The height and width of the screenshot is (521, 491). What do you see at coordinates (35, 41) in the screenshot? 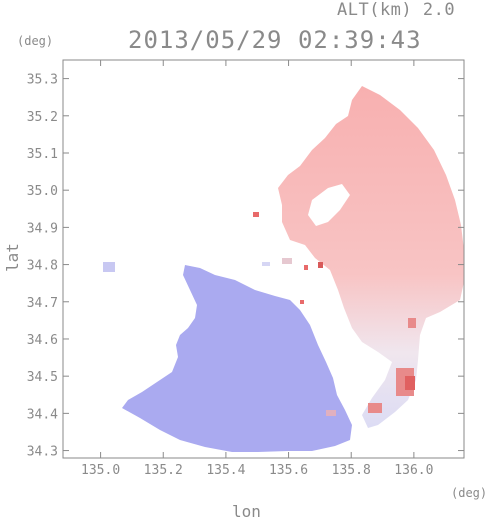
I see `y-unit-label: (deg)` at bounding box center [35, 41].